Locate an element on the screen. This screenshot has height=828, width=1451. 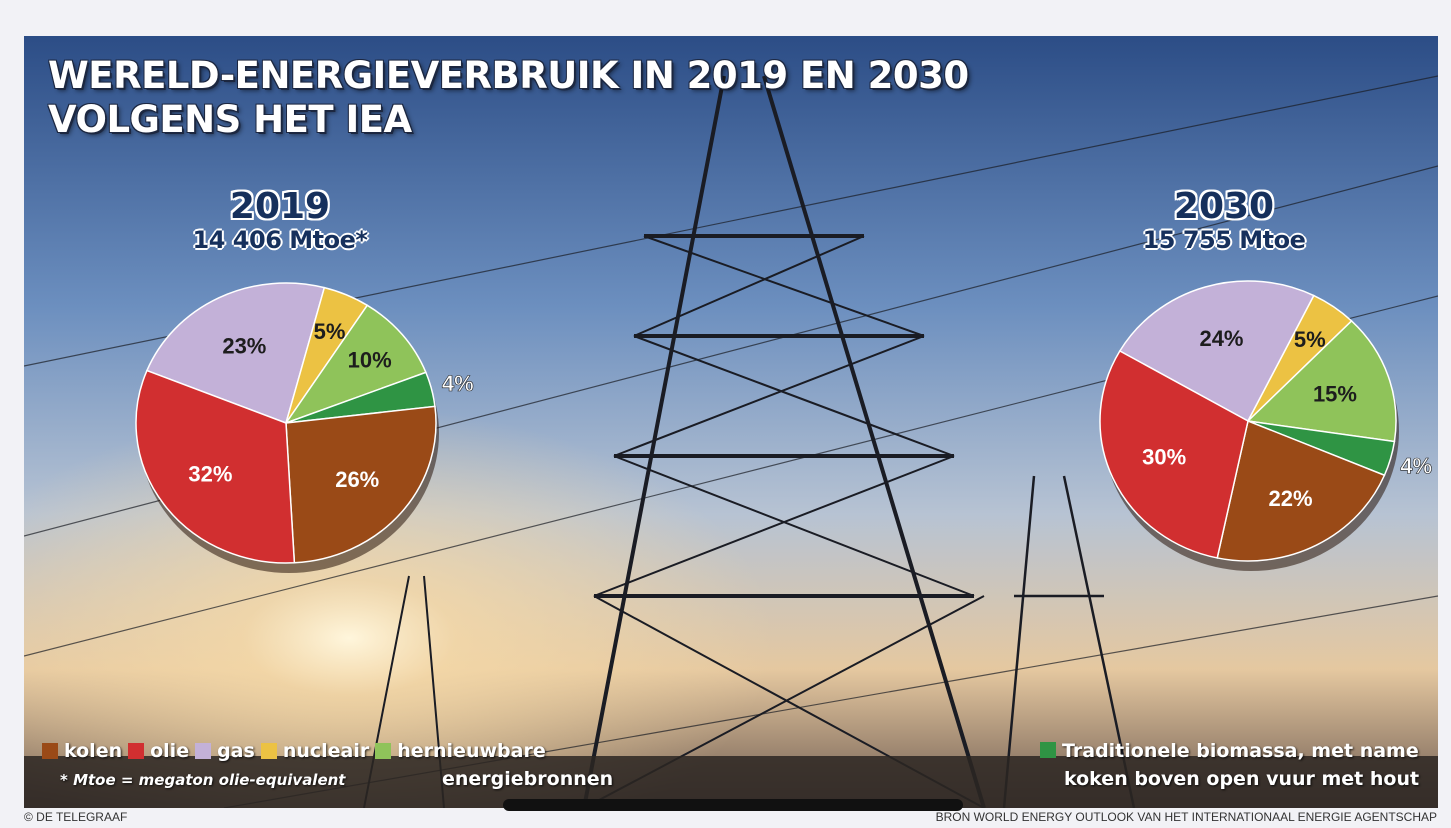
pie-2030-slice-gas is located at coordinates (1216, 351).